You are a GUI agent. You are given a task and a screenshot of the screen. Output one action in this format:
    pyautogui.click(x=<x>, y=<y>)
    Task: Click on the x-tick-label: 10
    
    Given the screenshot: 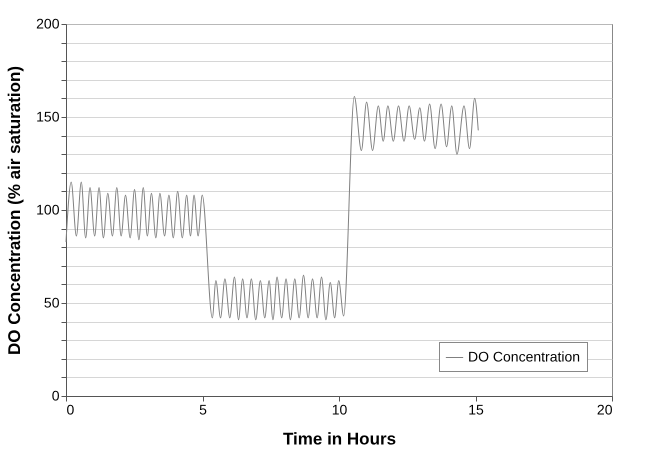 What is the action you would take?
    pyautogui.click(x=340, y=410)
    